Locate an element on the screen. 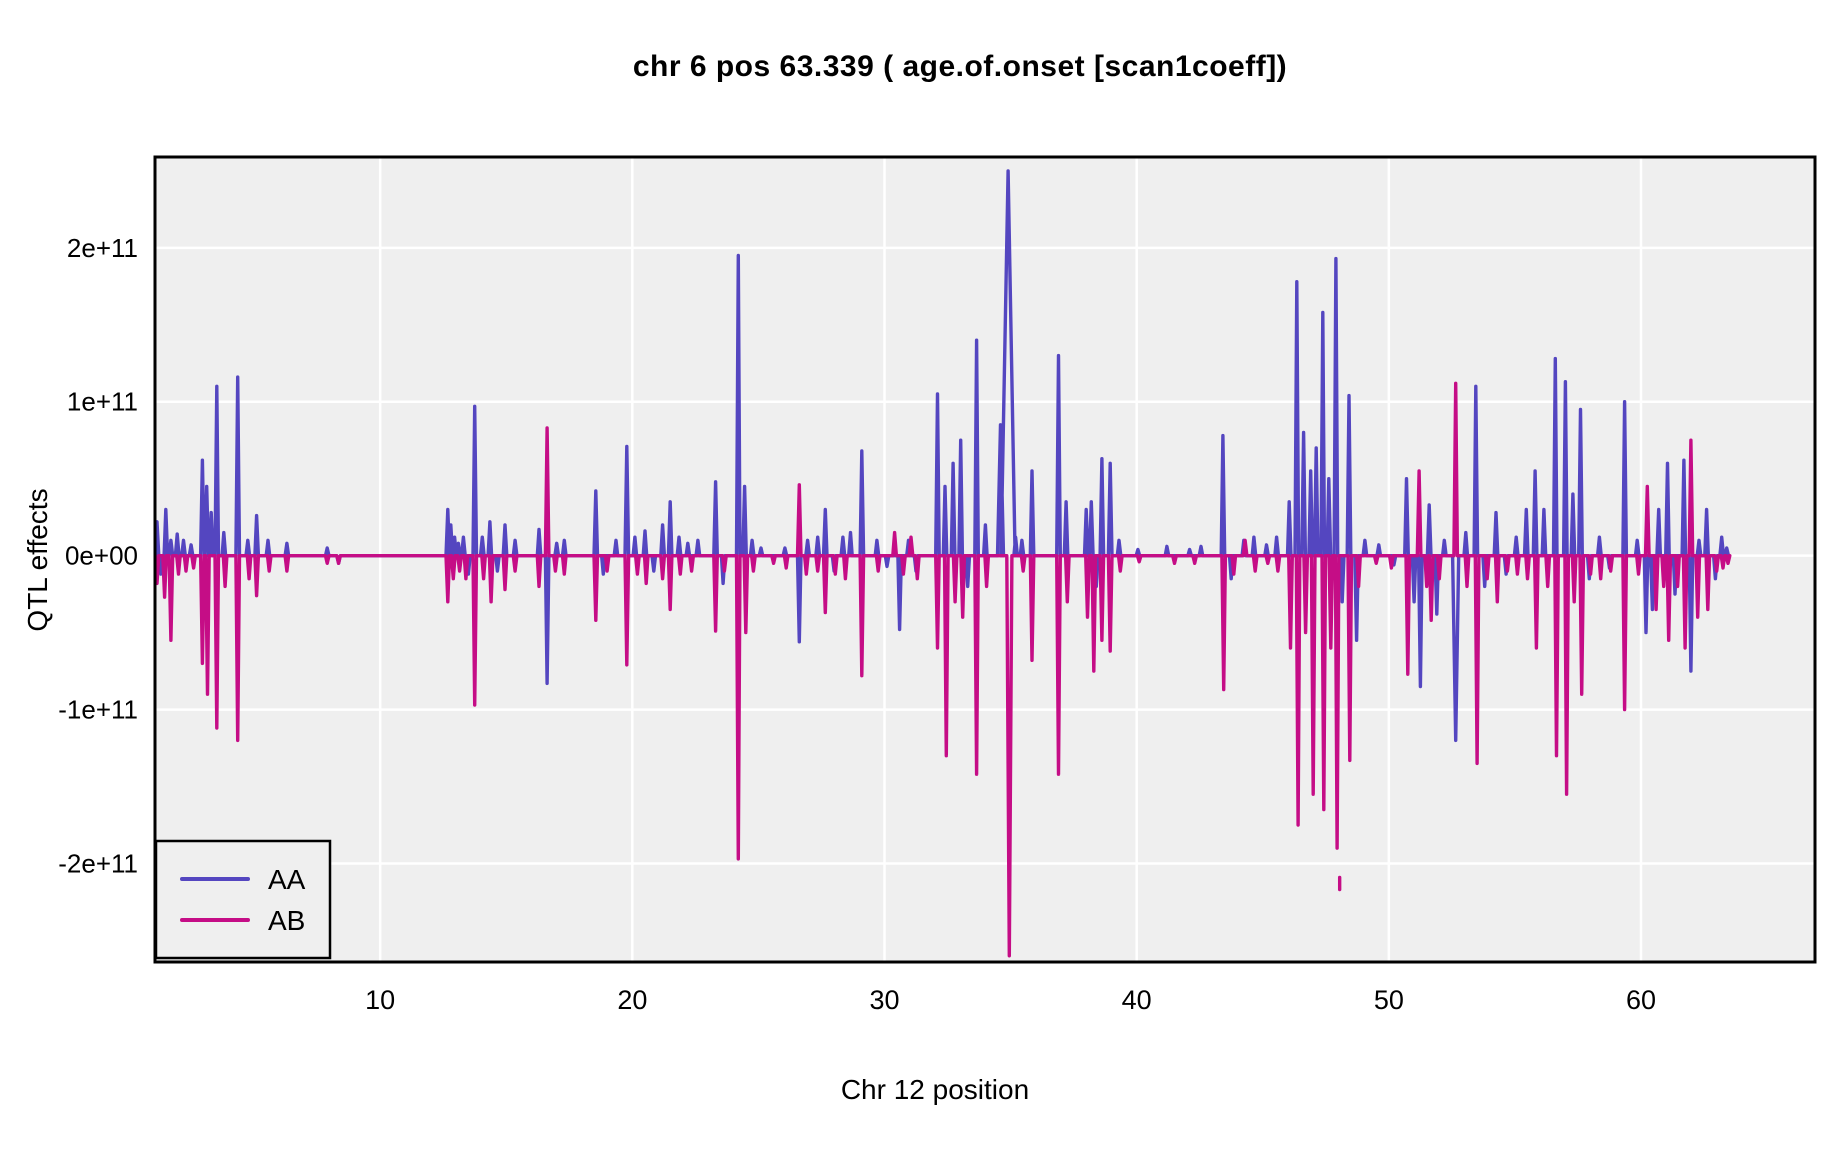 The width and height of the screenshot is (1824, 1152). y-tick-label: -1e+11 is located at coordinates (98, 710).